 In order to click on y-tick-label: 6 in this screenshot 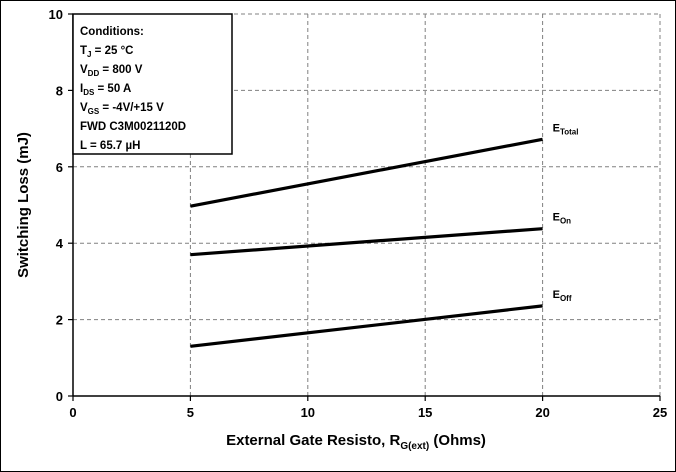, I will do `click(59, 167)`.